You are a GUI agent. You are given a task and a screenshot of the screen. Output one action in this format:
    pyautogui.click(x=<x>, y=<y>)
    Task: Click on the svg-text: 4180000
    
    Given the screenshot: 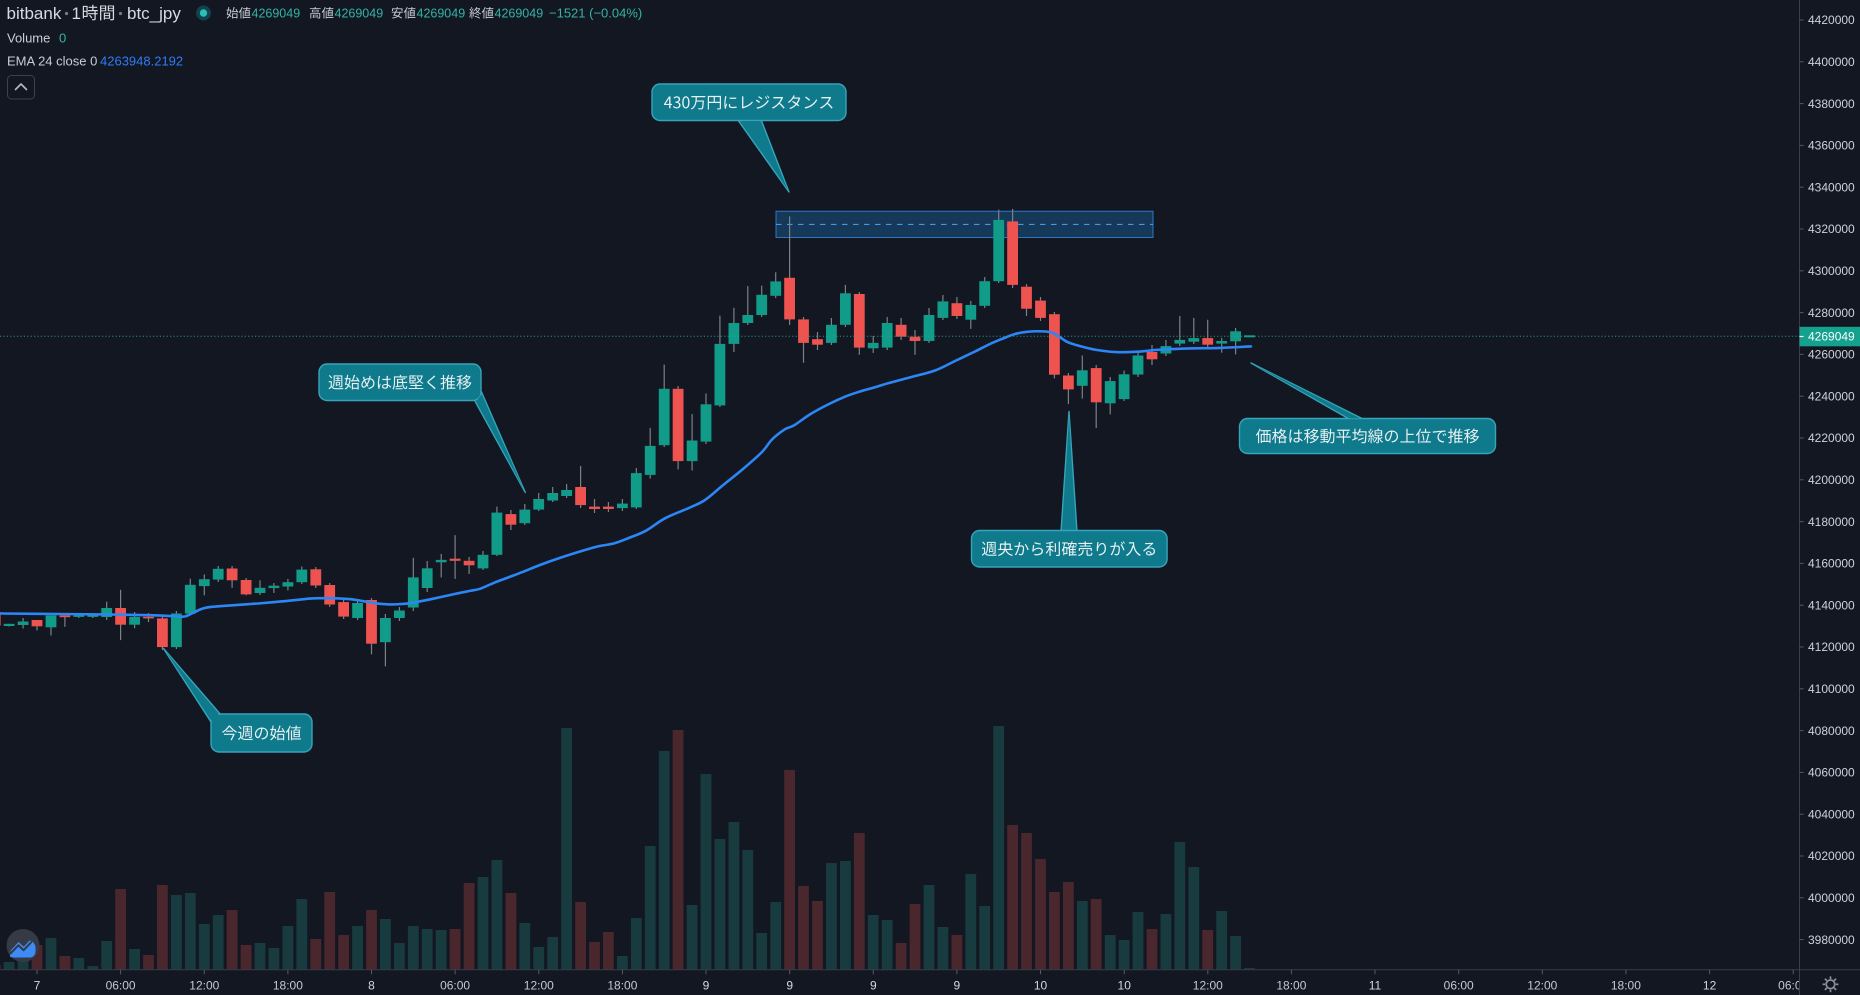 What is the action you would take?
    pyautogui.click(x=1831, y=522)
    